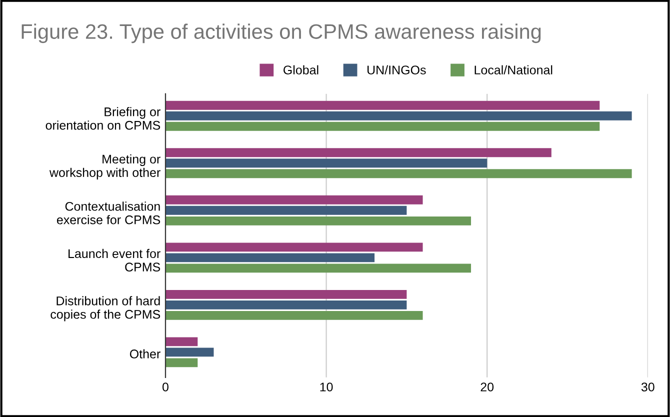  I want to click on legend-label: Global, so click(301, 69).